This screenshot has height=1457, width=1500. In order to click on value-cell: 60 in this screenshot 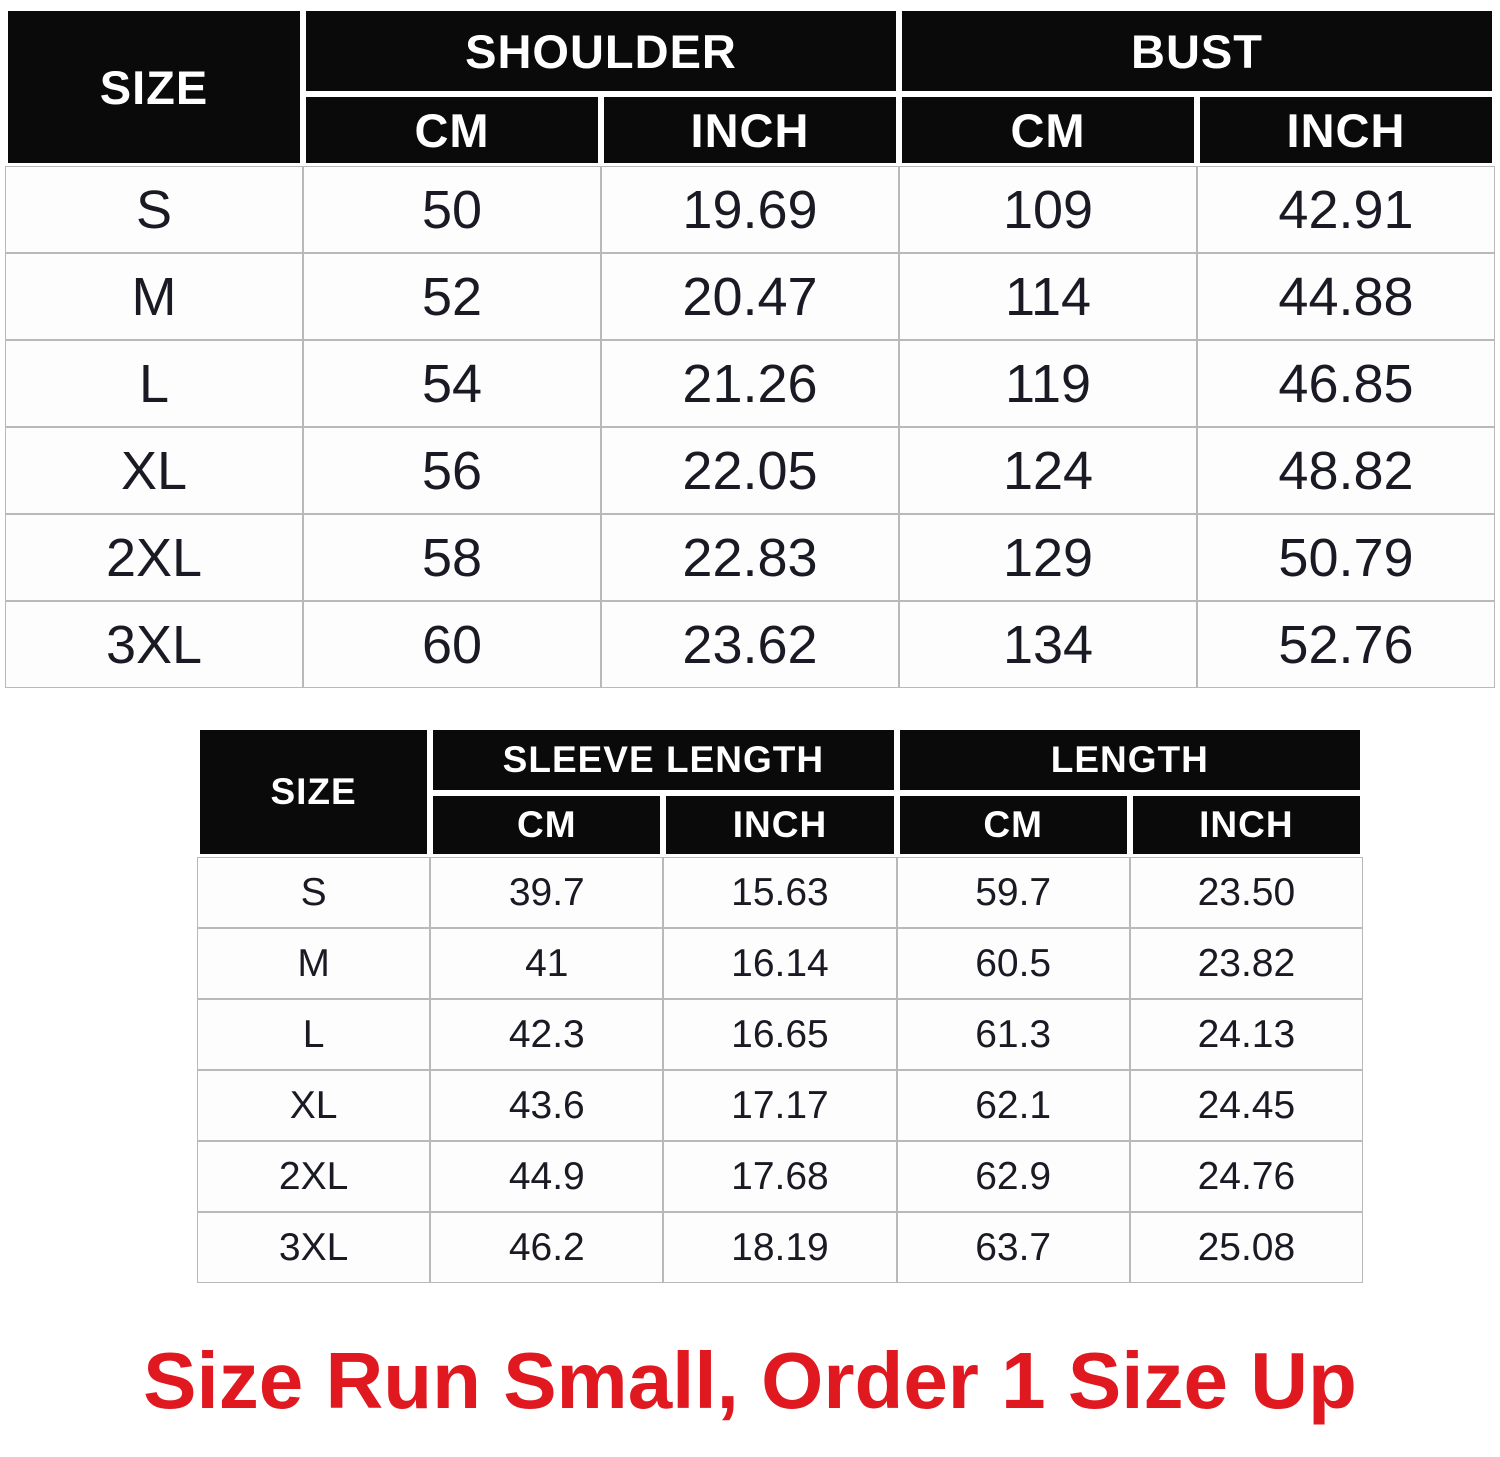, I will do `click(452, 644)`.